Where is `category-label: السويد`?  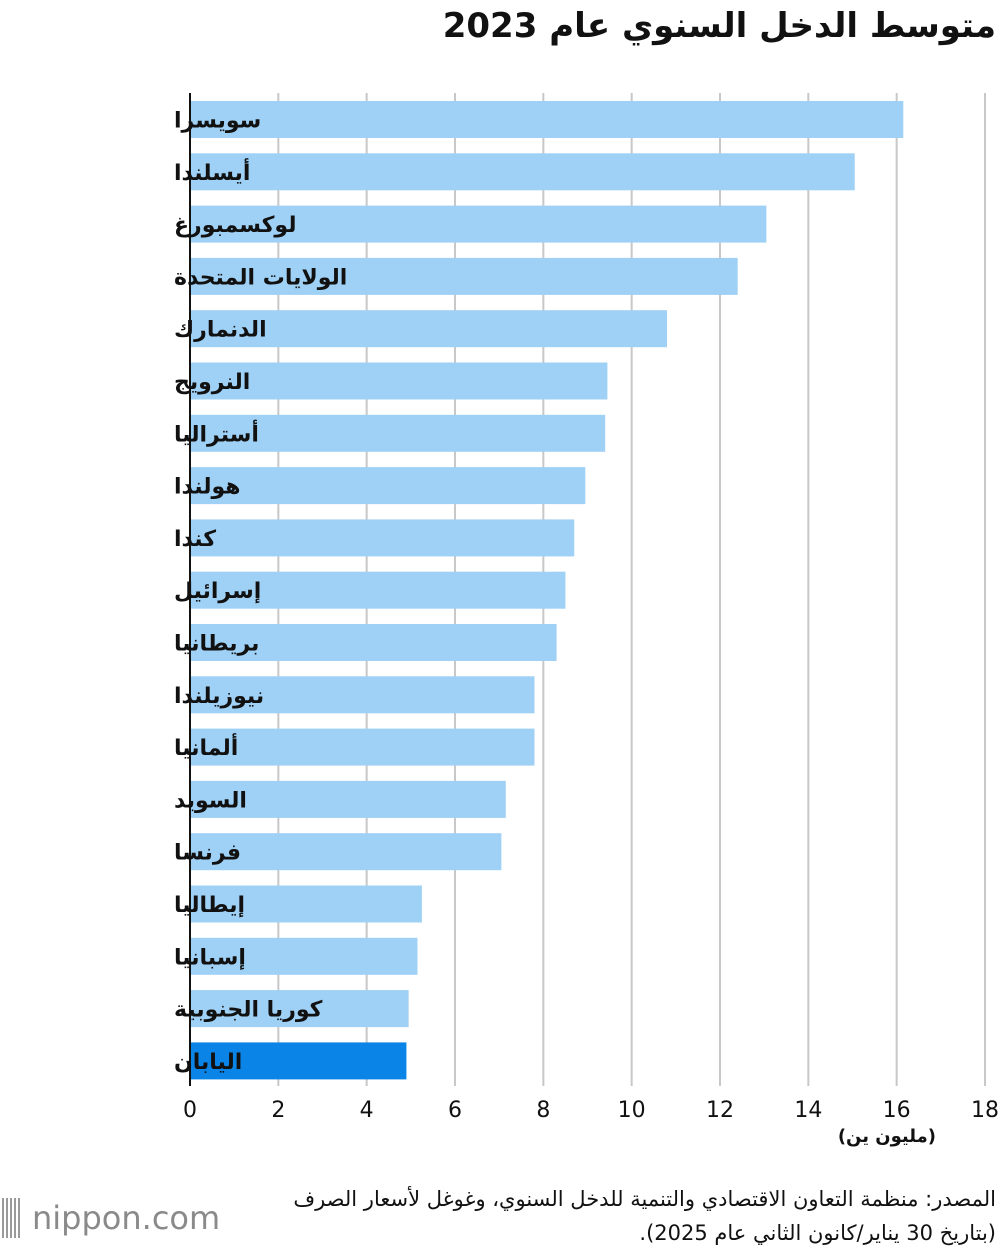 category-label: السويد is located at coordinates (210, 800).